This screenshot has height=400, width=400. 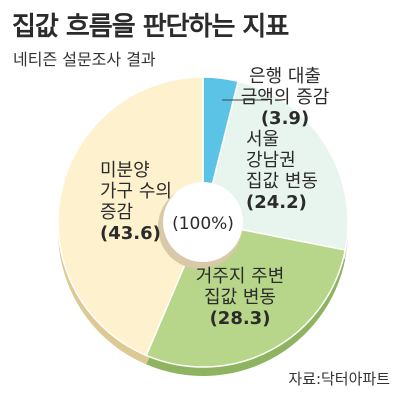 I want to click on chart-subtitle: 네티즌 설문조사 결과, so click(x=84, y=59).